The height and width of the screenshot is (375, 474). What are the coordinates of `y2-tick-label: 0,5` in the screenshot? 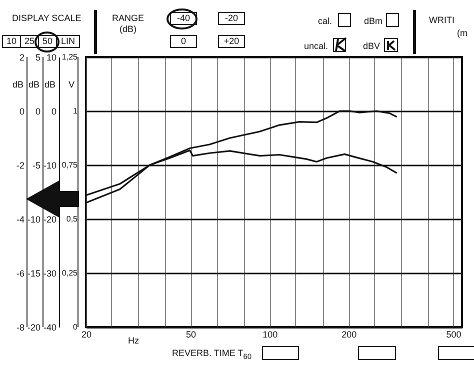 It's located at (72, 219).